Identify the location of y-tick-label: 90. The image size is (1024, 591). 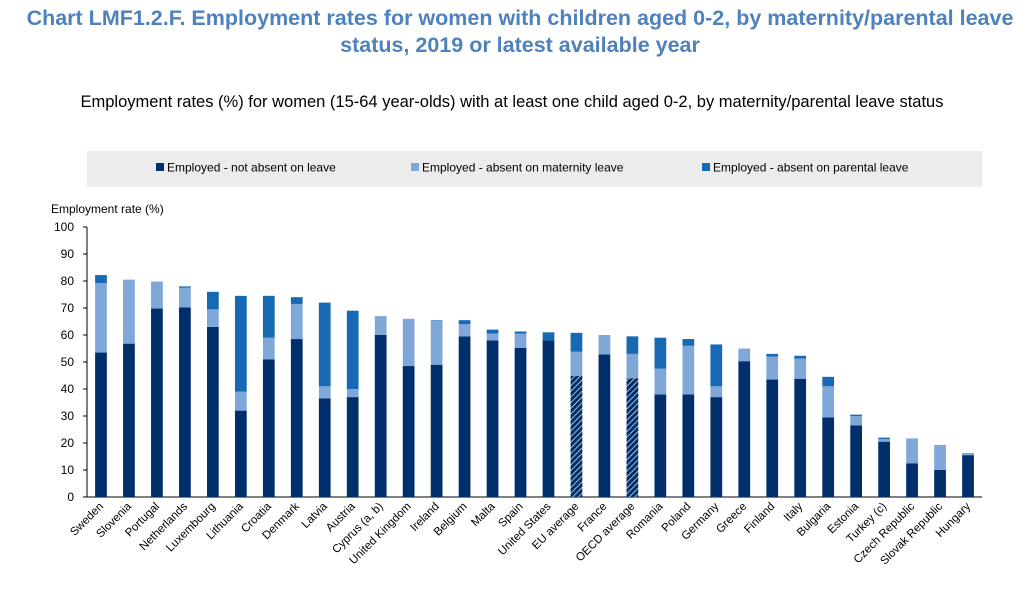
(68, 254).